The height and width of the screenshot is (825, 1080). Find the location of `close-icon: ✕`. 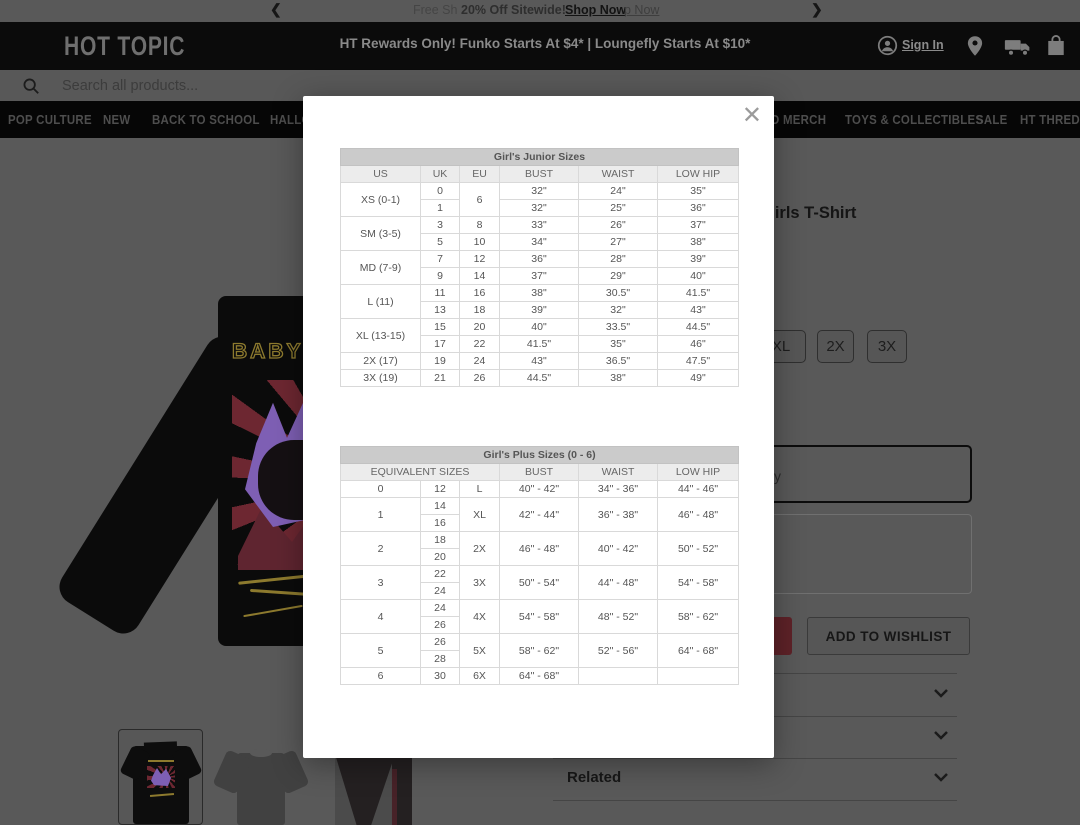

close-icon: ✕ is located at coordinates (751, 115).